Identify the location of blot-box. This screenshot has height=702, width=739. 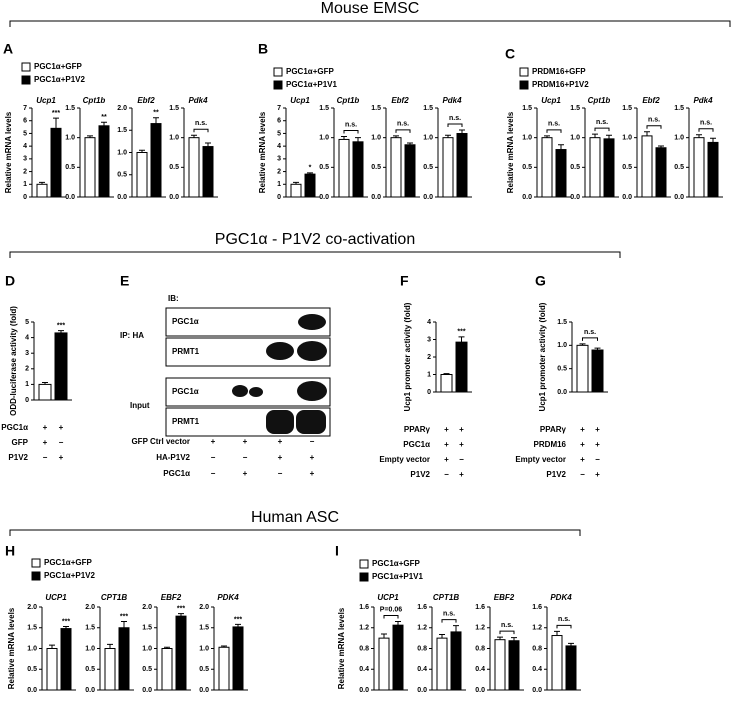
(248, 422).